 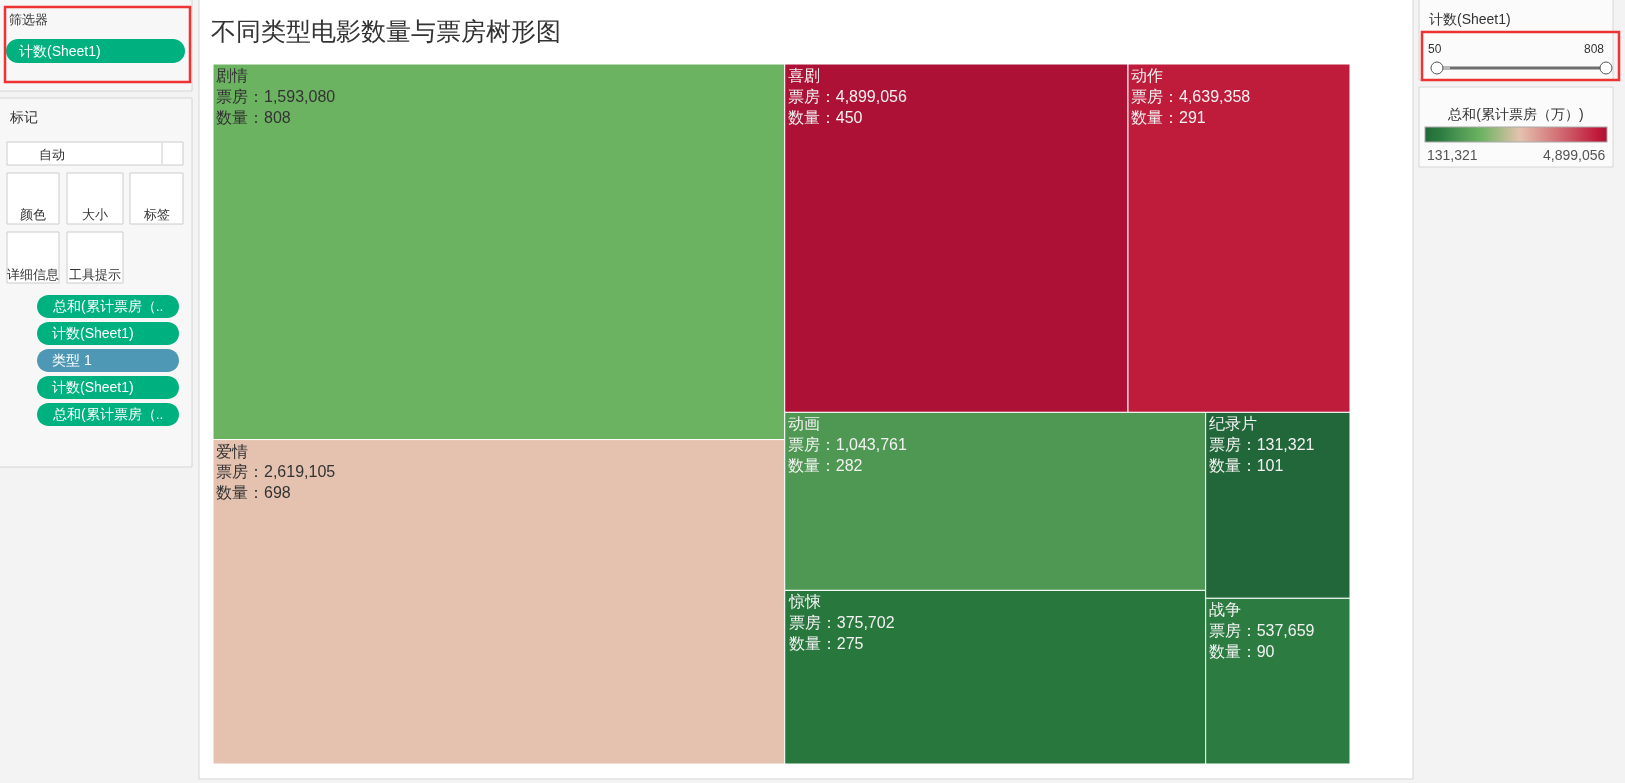 I want to click on data-label: 数量：282, so click(x=825, y=465).